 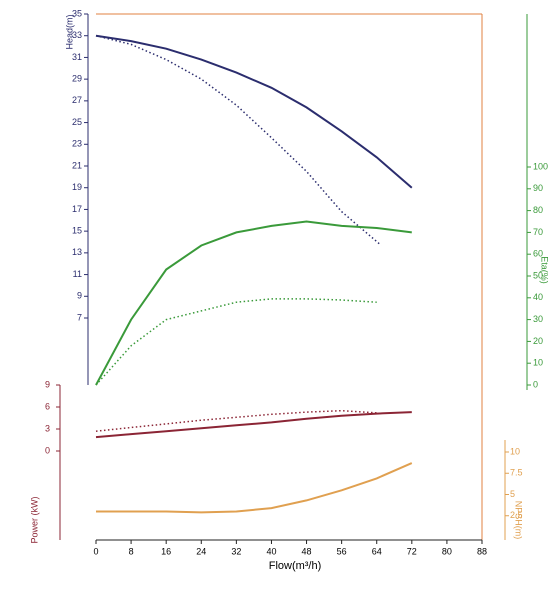 I want to click on axis-label: Head(m), so click(x=69, y=31).